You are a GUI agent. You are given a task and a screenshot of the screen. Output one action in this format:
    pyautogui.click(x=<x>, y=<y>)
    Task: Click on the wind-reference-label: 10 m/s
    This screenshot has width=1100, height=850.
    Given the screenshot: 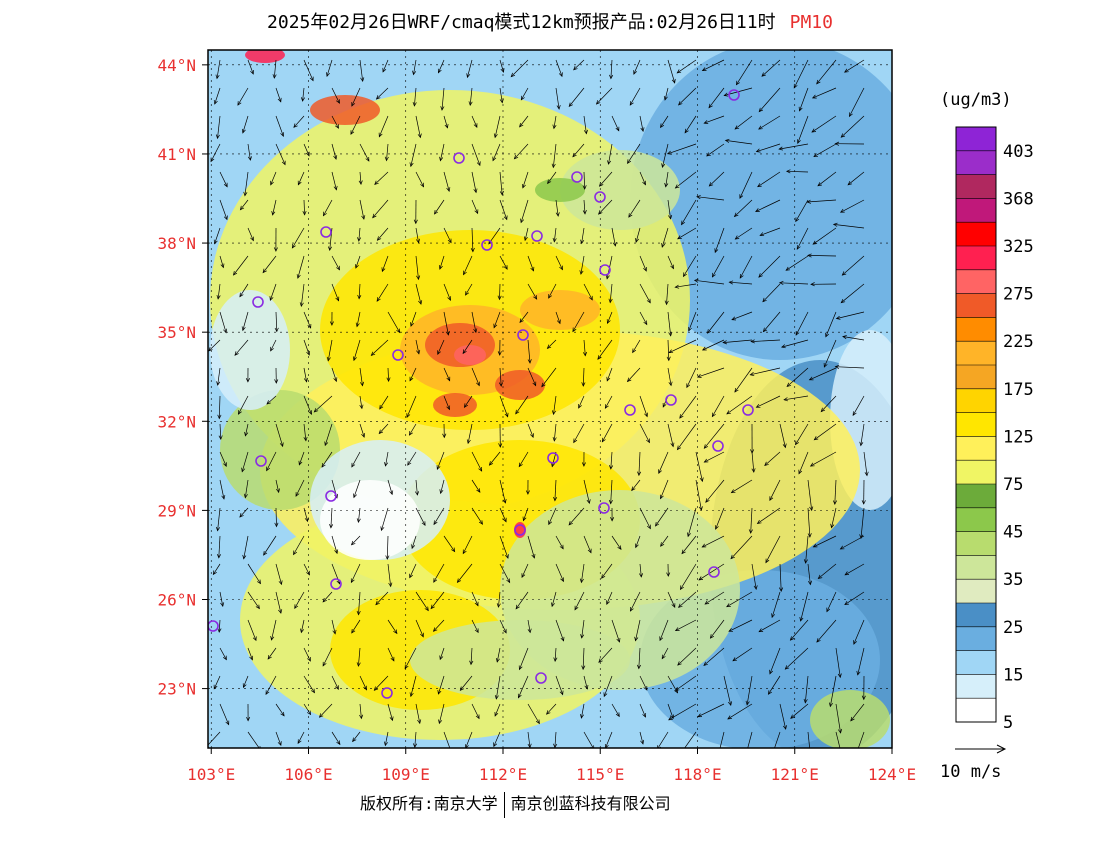 What is the action you would take?
    pyautogui.click(x=971, y=772)
    